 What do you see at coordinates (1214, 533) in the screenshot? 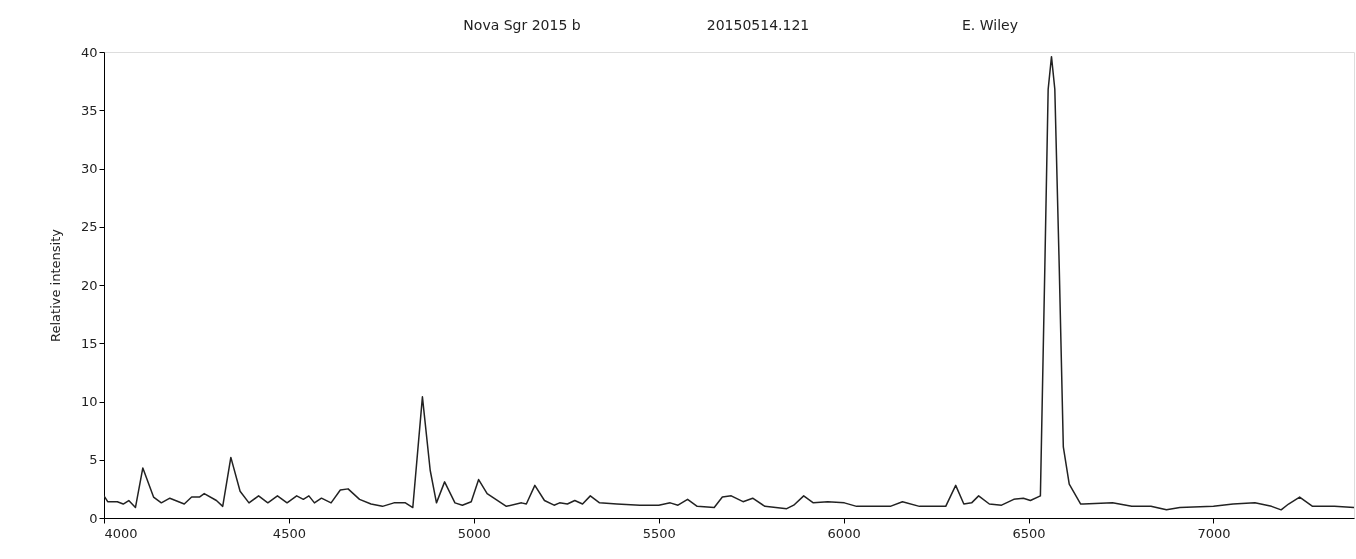
I see `x-tick-label: 7000` at bounding box center [1214, 533].